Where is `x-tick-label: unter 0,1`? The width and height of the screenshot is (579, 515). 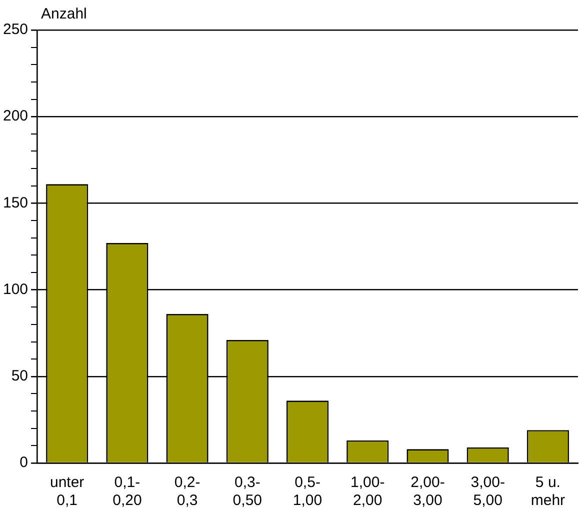 x-tick-label: unter 0,1 is located at coordinates (67, 492).